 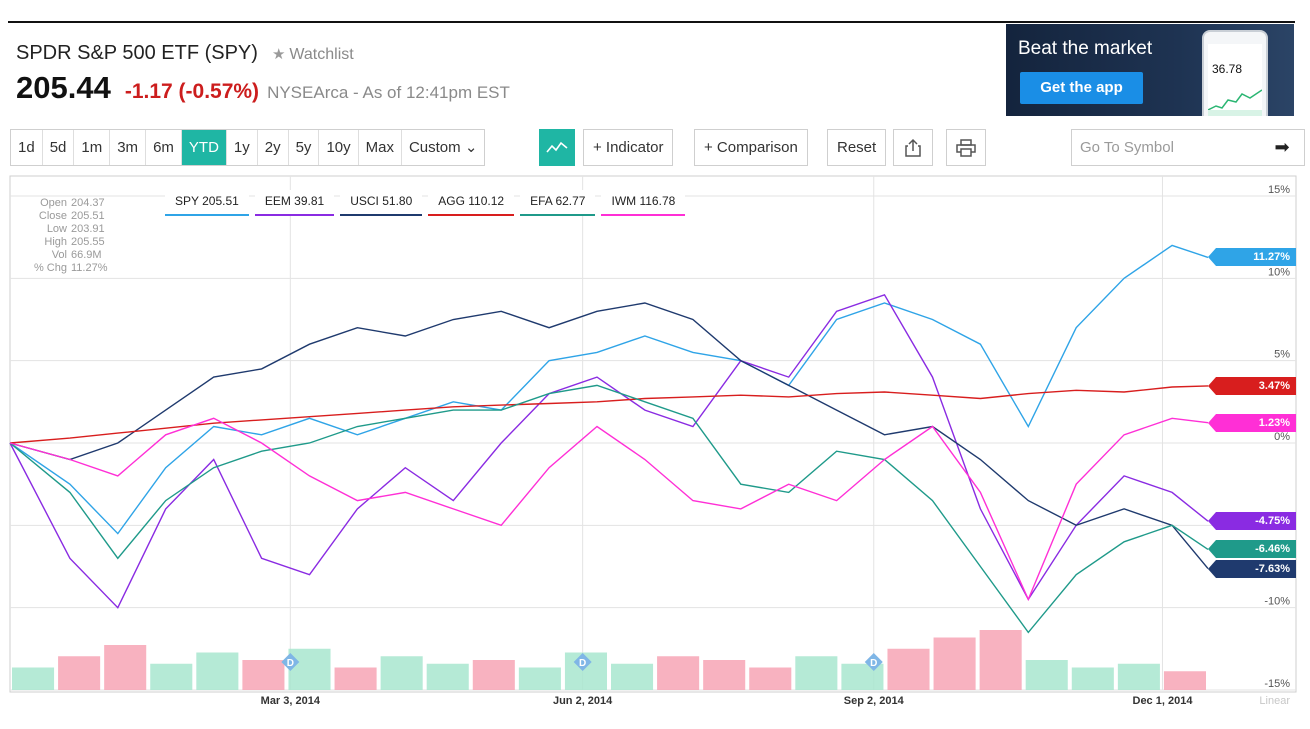 What do you see at coordinates (55, 242) in the screenshot?
I see `high-label: High` at bounding box center [55, 242].